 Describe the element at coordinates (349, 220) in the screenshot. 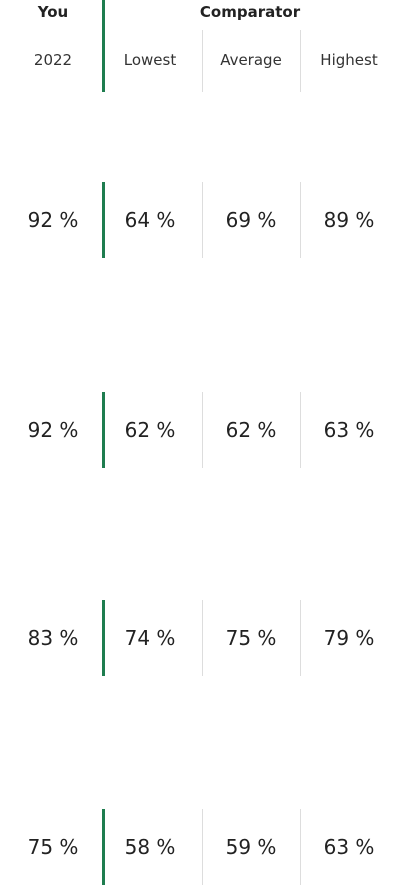

I see `table-cell: 89 %` at that location.